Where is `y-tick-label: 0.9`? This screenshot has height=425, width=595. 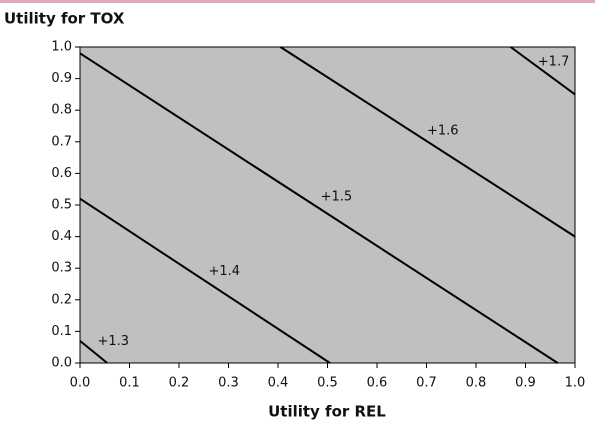
y-tick-label: 0.9 is located at coordinates (61, 78).